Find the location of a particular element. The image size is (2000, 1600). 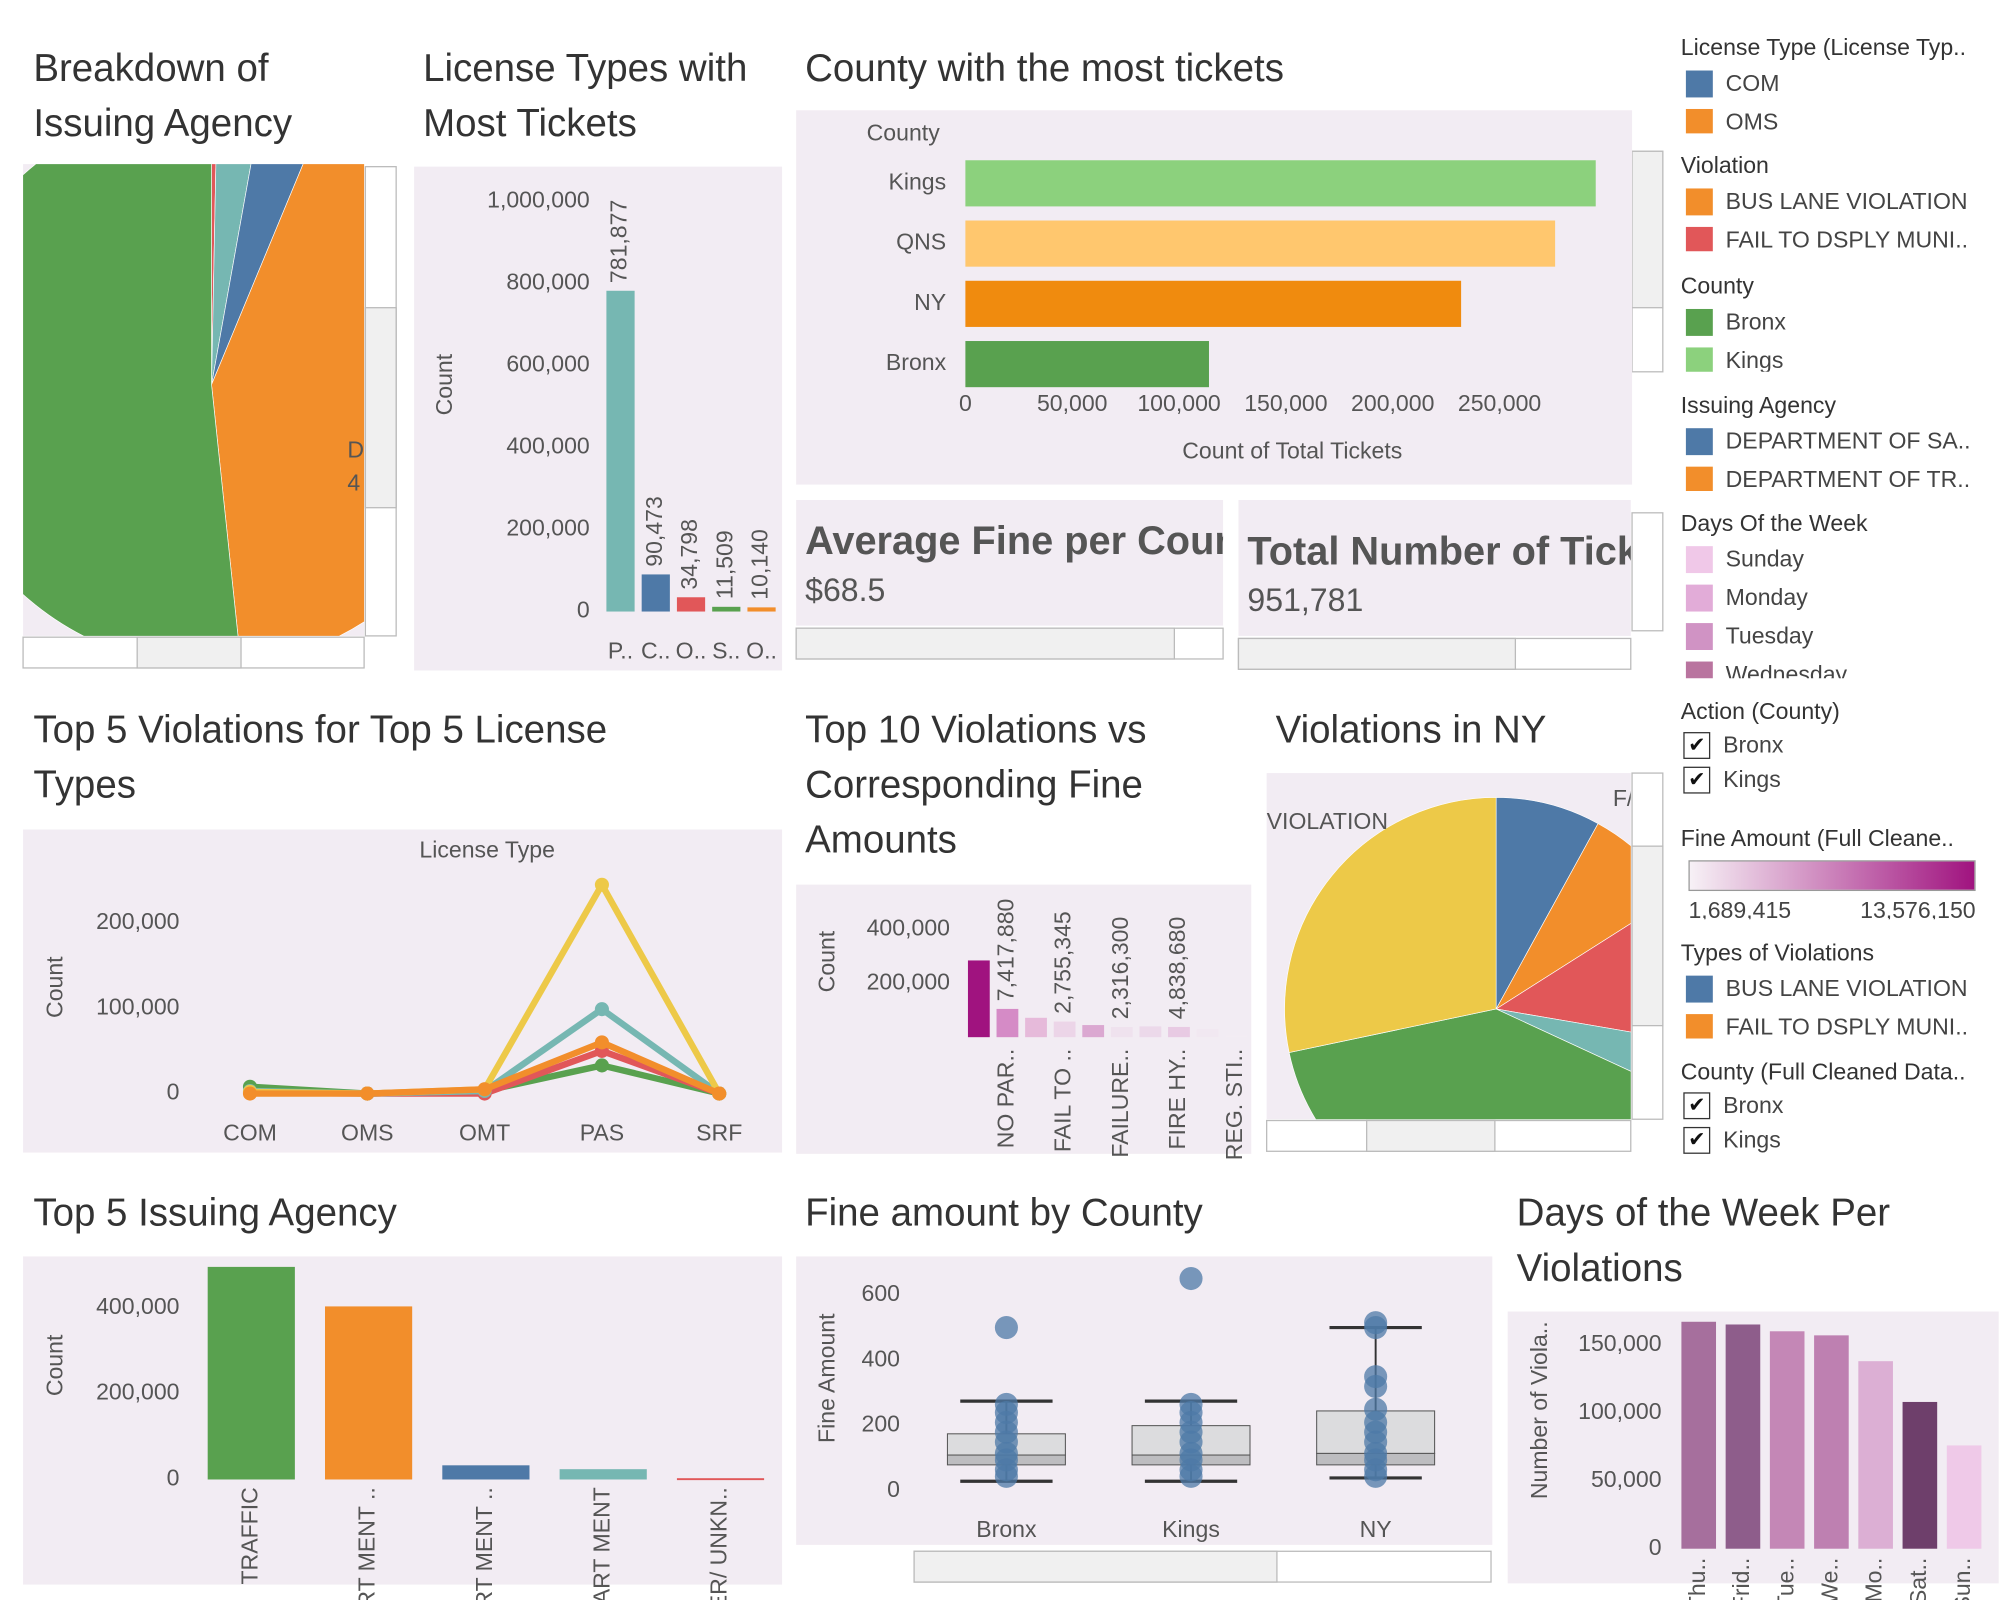

kpi-value: 951,781 is located at coordinates (1305, 600).